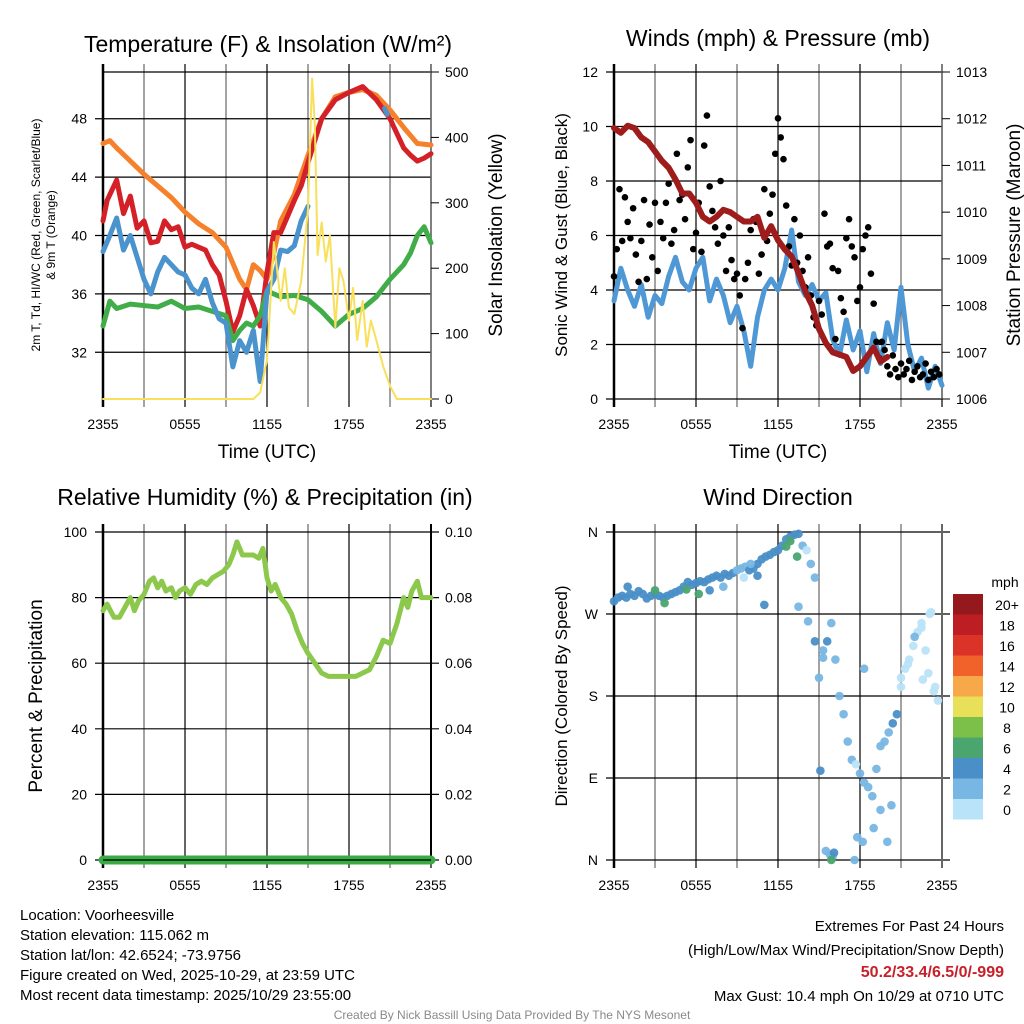 This screenshot has height=1024, width=1024. Describe the element at coordinates (79, 294) in the screenshot. I see `temp-ytick-label: 36` at that location.